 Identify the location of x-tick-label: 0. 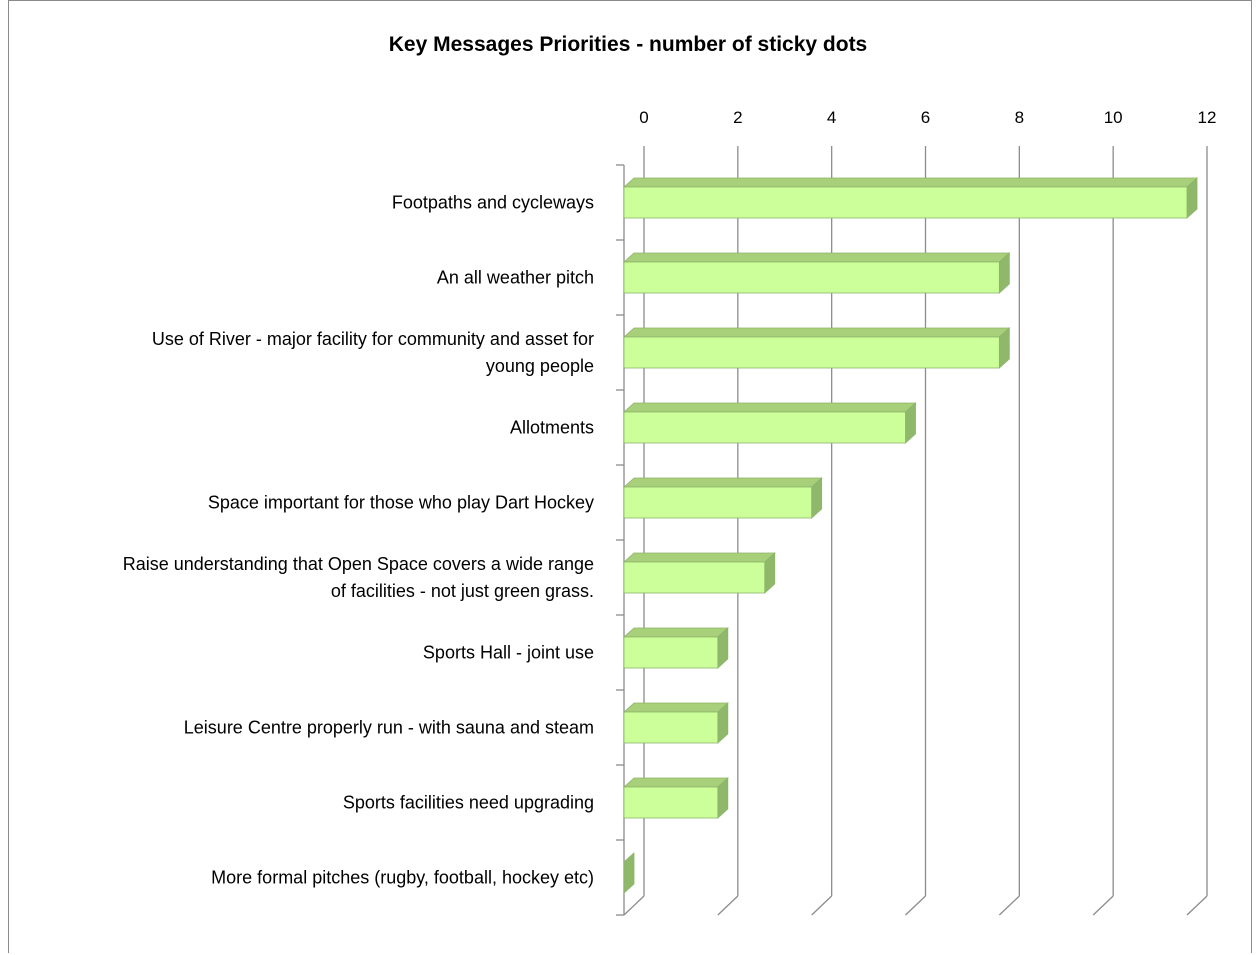
(643, 117).